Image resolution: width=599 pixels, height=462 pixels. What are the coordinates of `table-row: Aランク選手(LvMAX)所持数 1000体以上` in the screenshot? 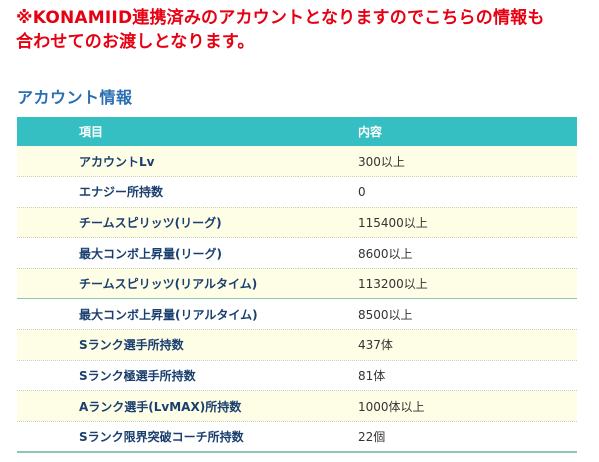 It's located at (297, 406).